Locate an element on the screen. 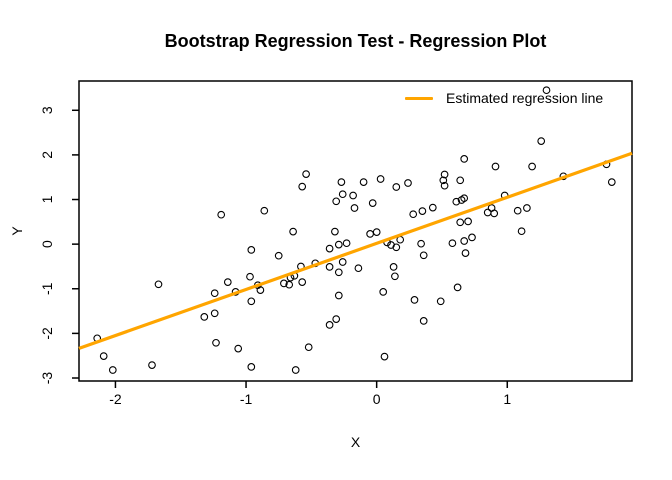  legend: Estimated regression line is located at coordinates (504, 98).